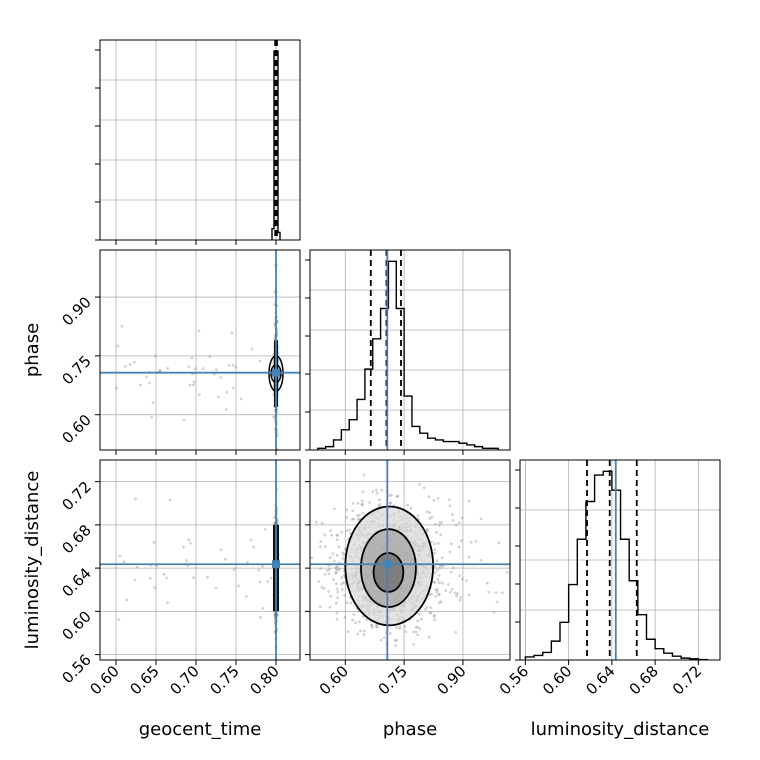 This screenshot has height=760, width=760. I want to click on ld-hist-xtick-label: 0.64, so click(600, 680).